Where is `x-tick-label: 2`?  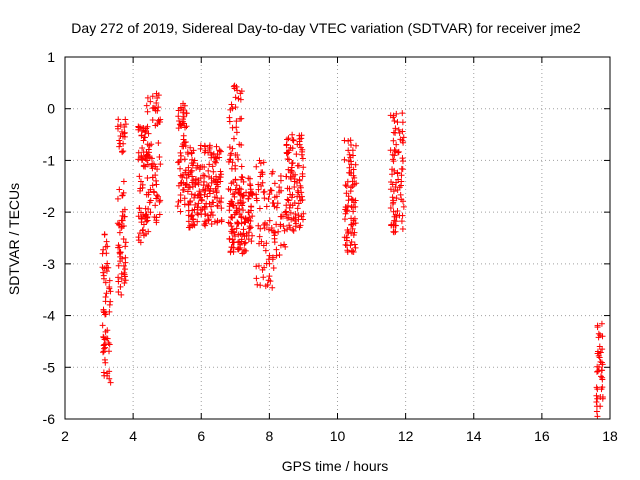 x-tick-label: 2 is located at coordinates (65, 436).